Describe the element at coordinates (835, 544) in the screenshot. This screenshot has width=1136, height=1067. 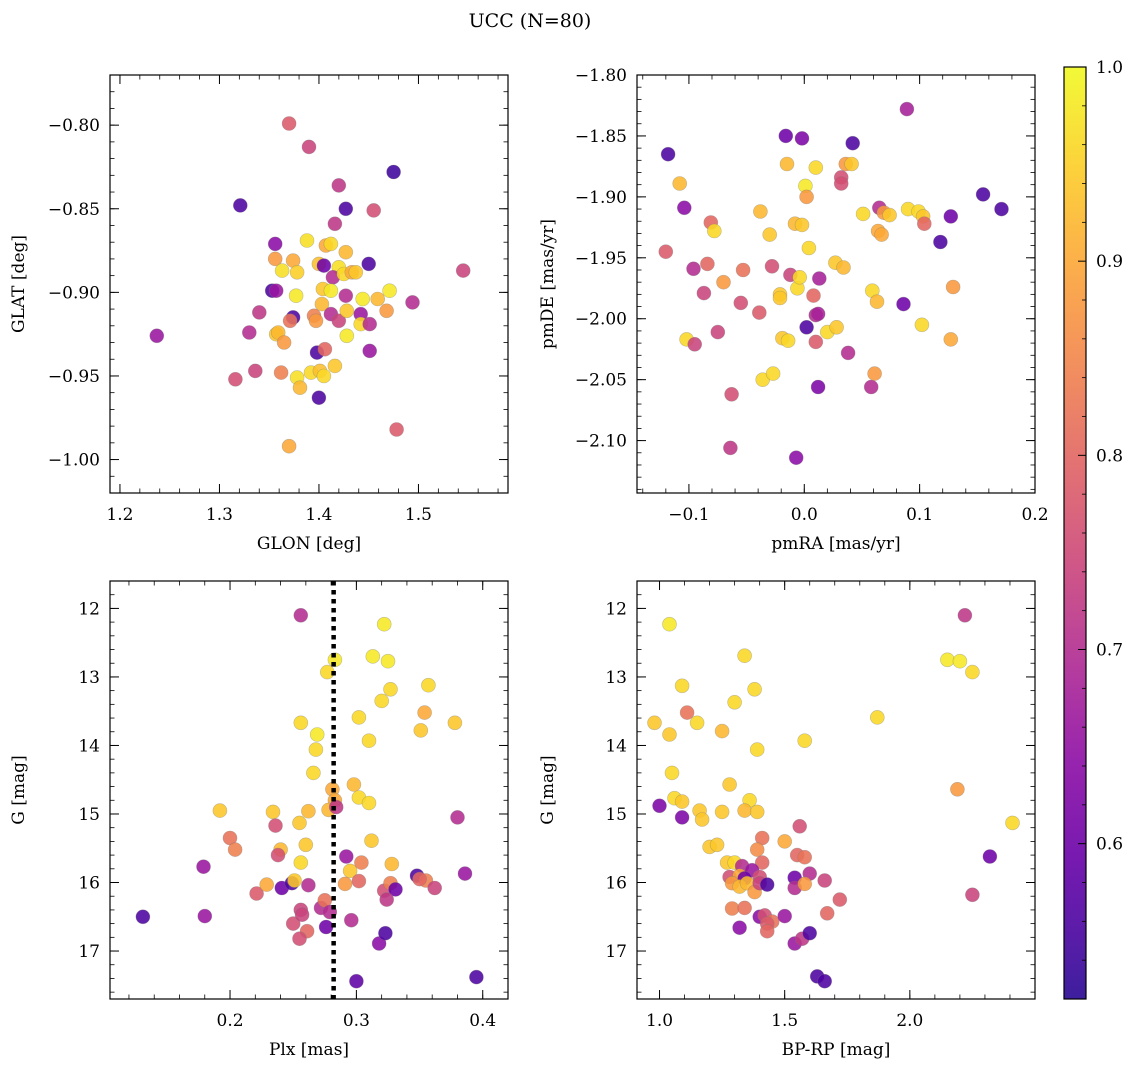
I see `x-axis-label: pmRA [mas/yr]` at that location.